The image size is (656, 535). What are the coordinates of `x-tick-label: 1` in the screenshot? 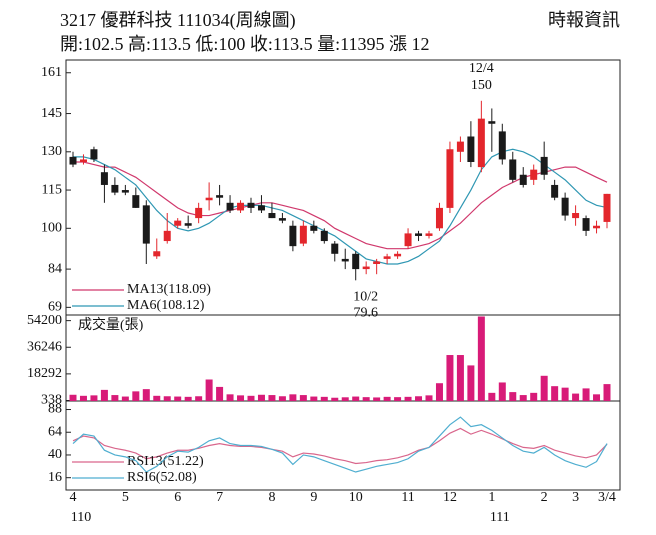 It's located at (491, 497).